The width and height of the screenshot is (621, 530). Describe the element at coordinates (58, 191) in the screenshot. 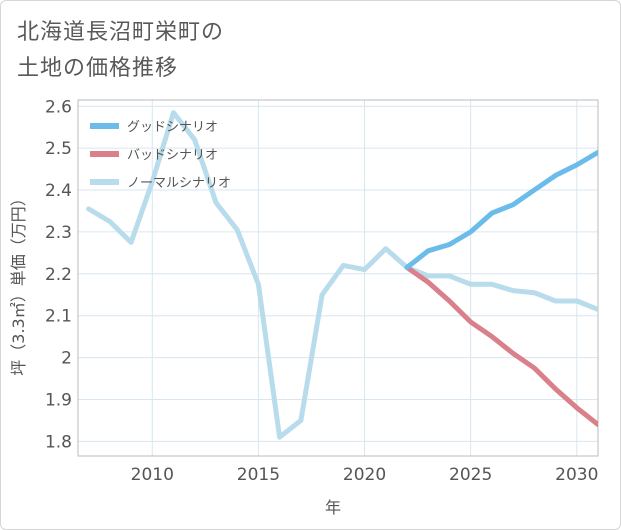

I see `y-tick-label: 2.4` at that location.